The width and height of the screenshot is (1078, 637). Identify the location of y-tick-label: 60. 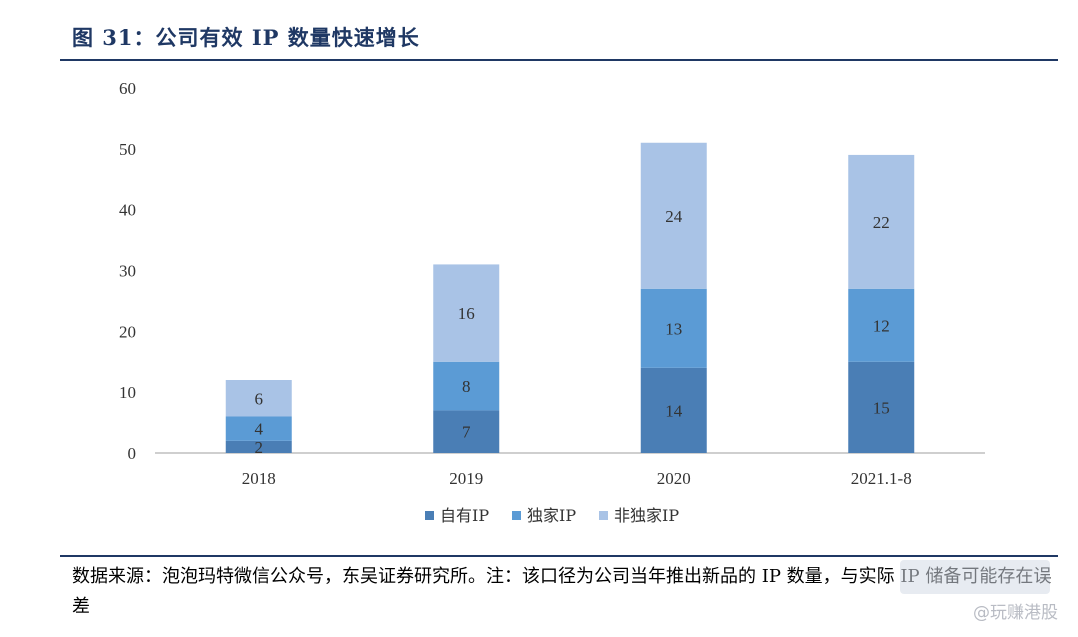
(127, 88).